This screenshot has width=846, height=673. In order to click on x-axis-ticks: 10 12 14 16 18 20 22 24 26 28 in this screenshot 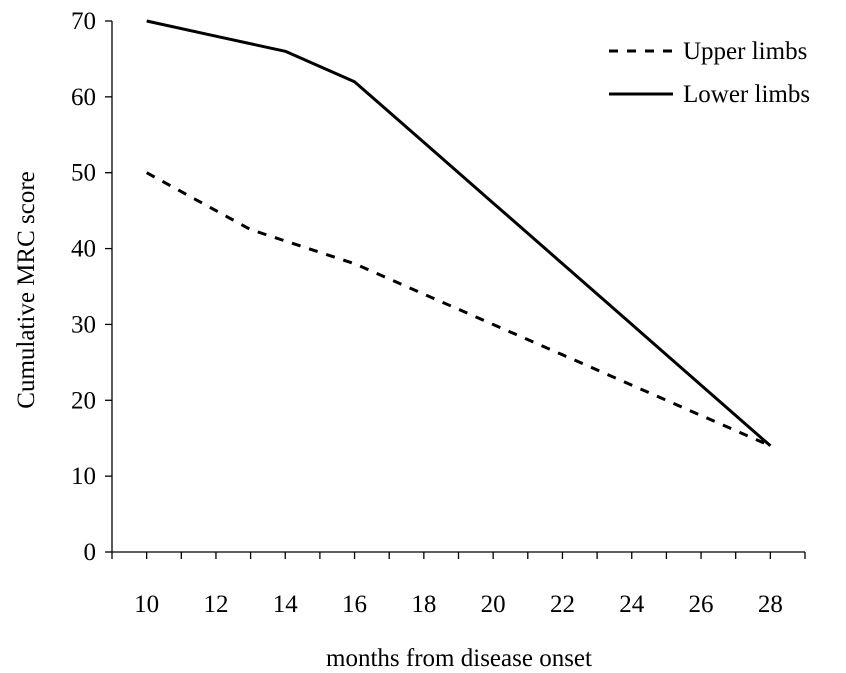, I will do `click(458, 585)`.